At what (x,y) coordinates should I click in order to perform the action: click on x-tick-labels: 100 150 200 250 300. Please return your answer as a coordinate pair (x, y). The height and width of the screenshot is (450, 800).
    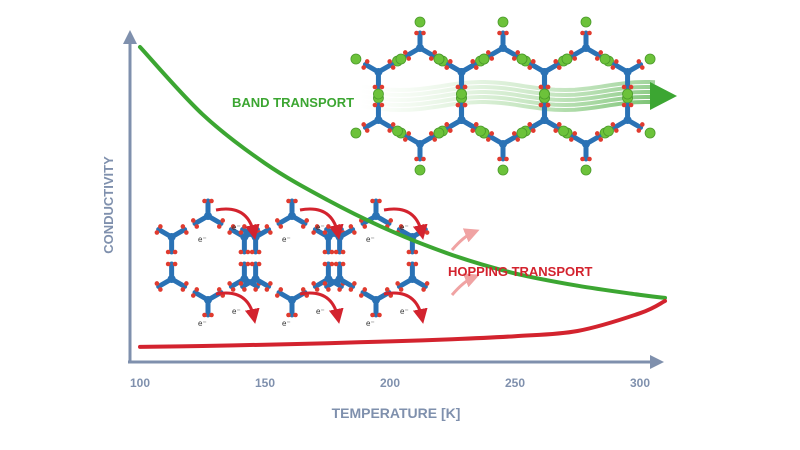
    Looking at the image, I should click on (390, 383).